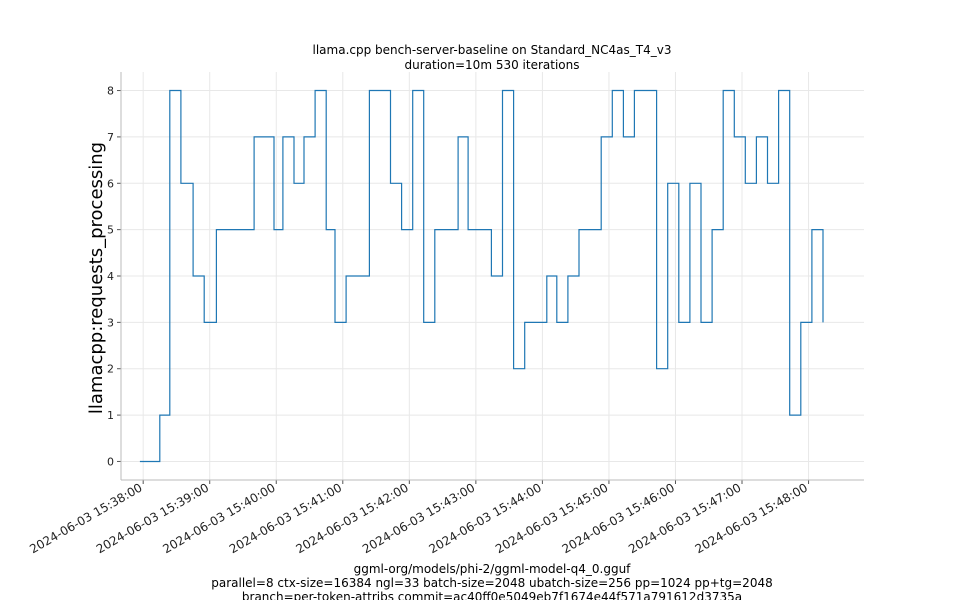 The width and height of the screenshot is (960, 600). I want to click on y-tick-label-3: 3, so click(110, 322).